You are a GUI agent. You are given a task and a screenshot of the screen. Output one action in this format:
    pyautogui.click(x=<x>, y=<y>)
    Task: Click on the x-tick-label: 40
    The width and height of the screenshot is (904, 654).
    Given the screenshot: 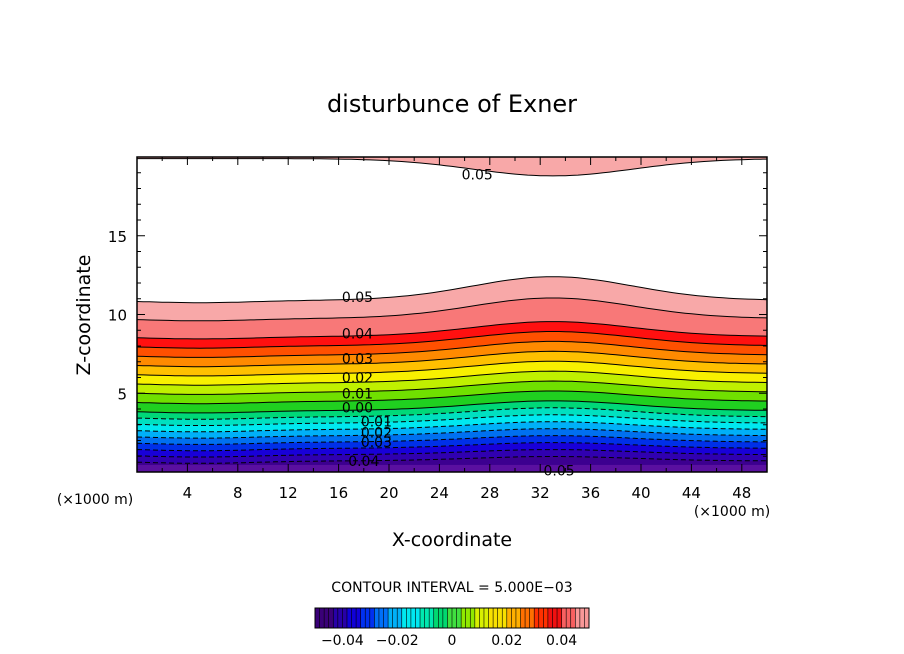 What is the action you would take?
    pyautogui.click(x=640, y=493)
    